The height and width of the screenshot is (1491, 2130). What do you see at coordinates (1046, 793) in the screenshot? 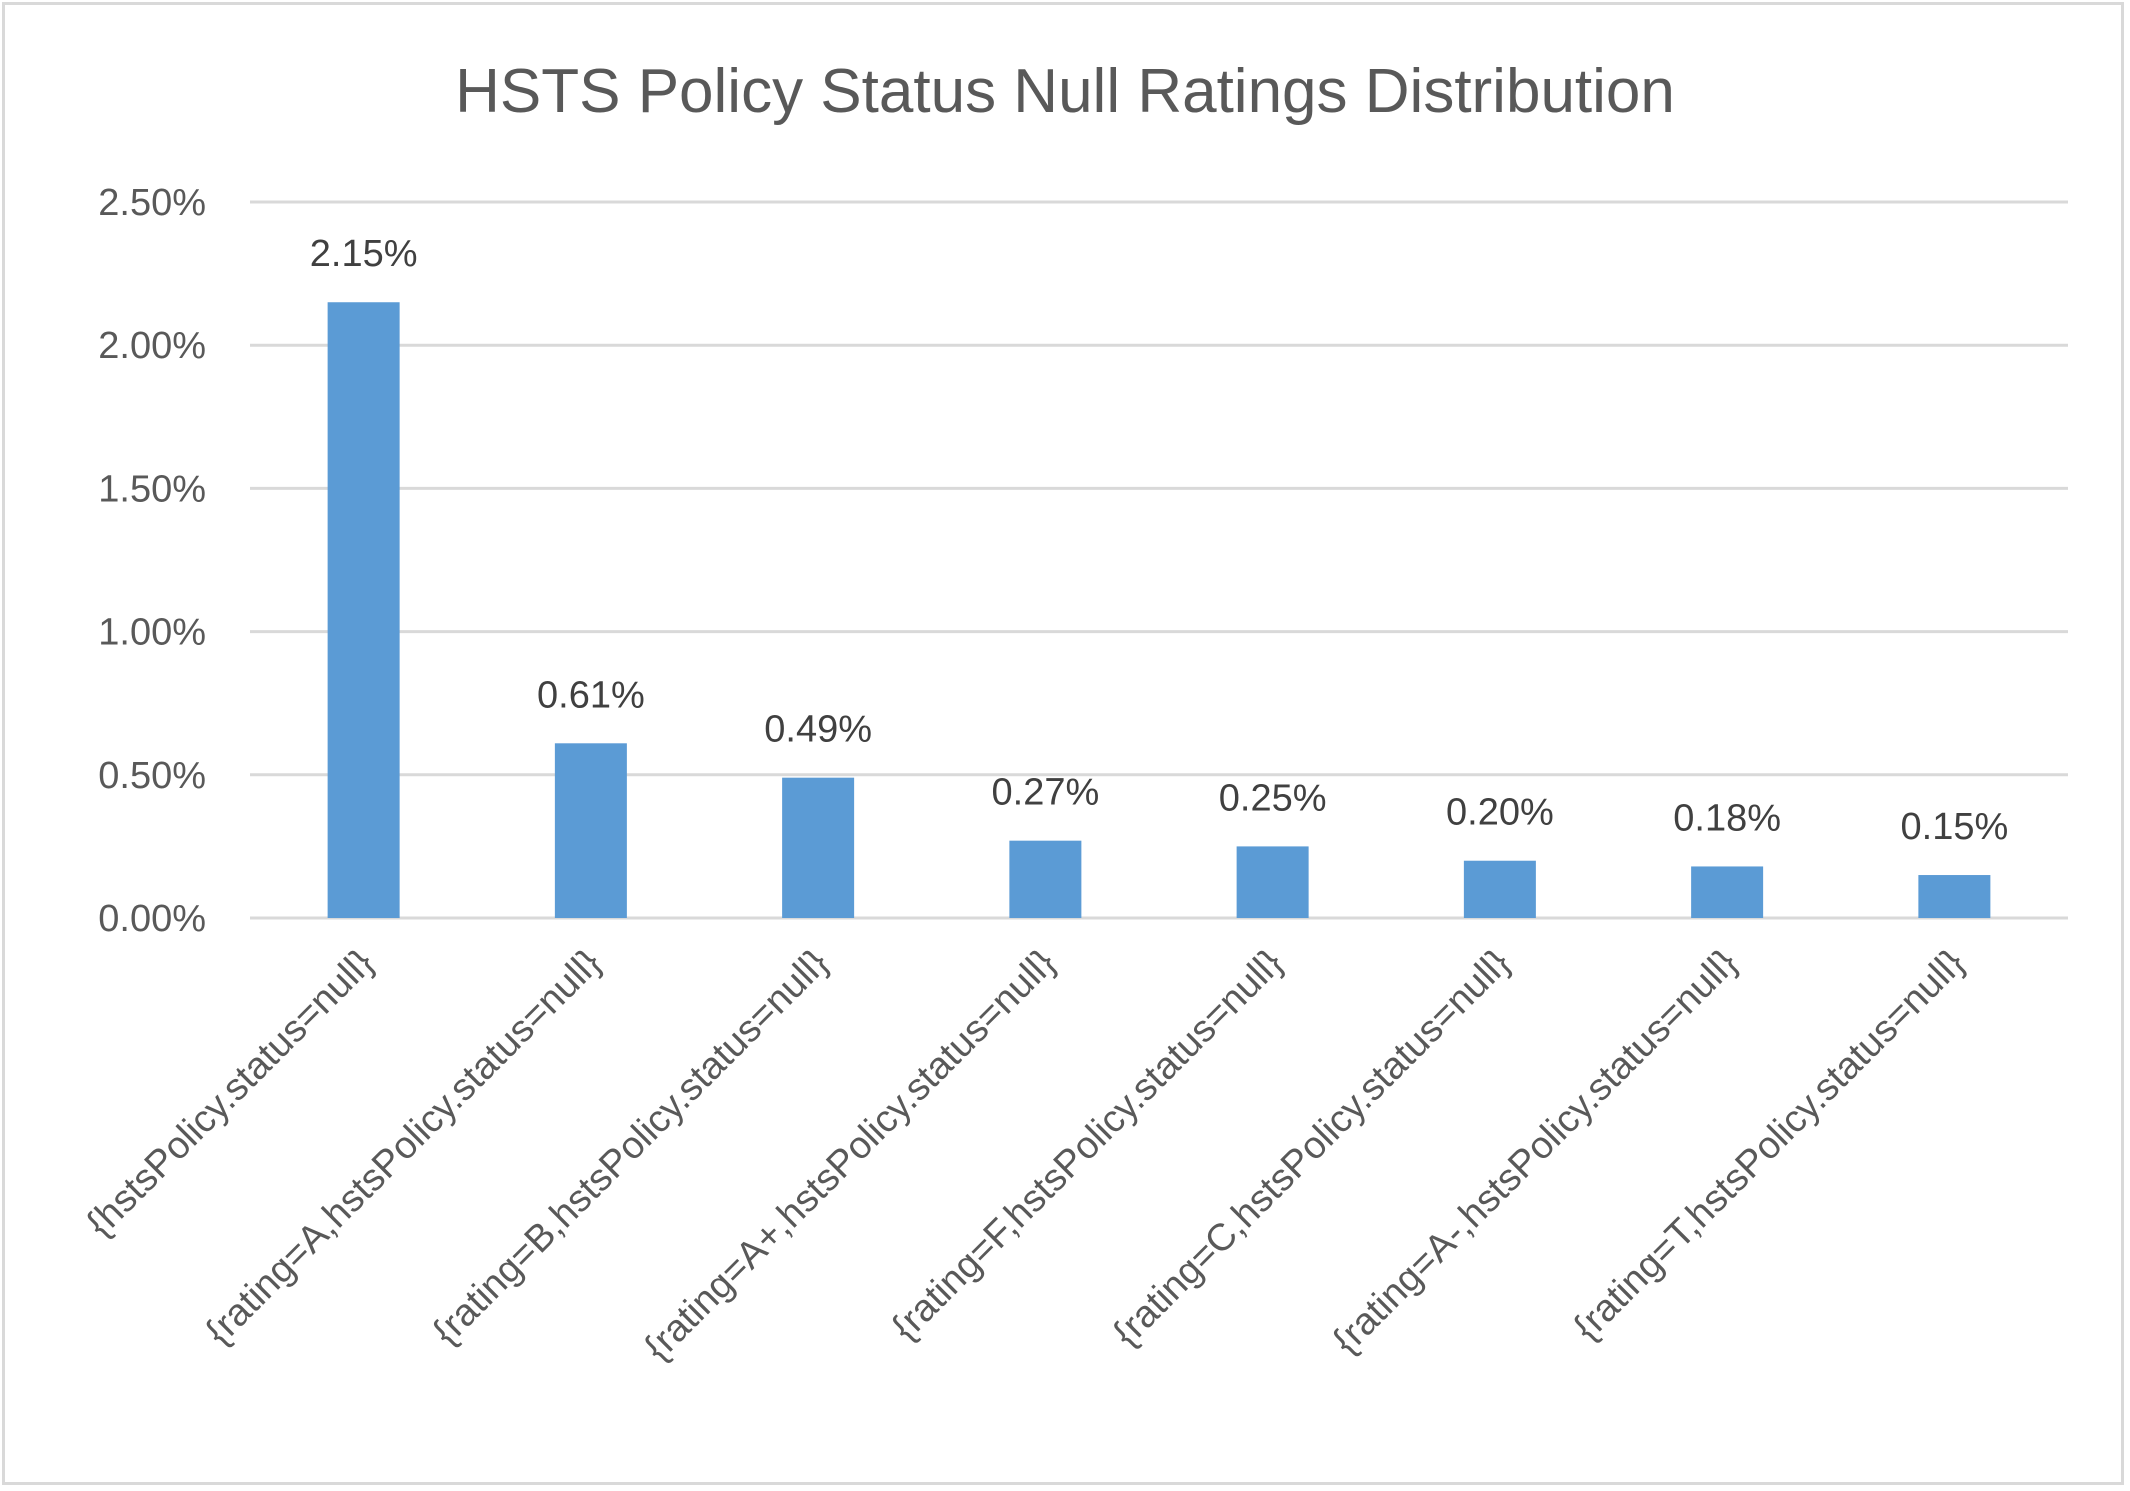
I see `data-label: 0.27%` at bounding box center [1046, 793].